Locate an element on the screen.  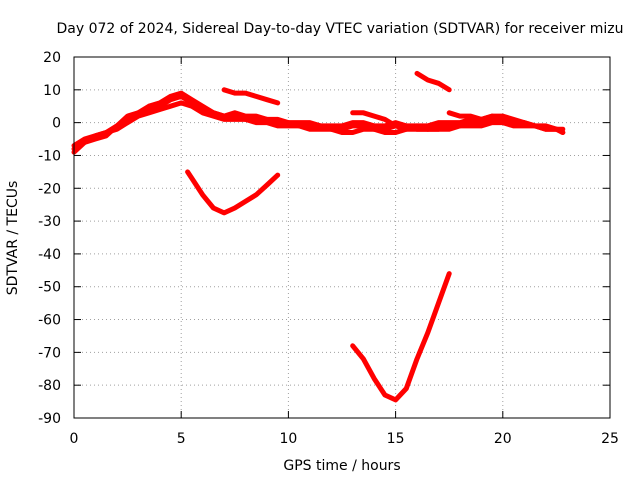
series-track-h is located at coordinates (233, 192).